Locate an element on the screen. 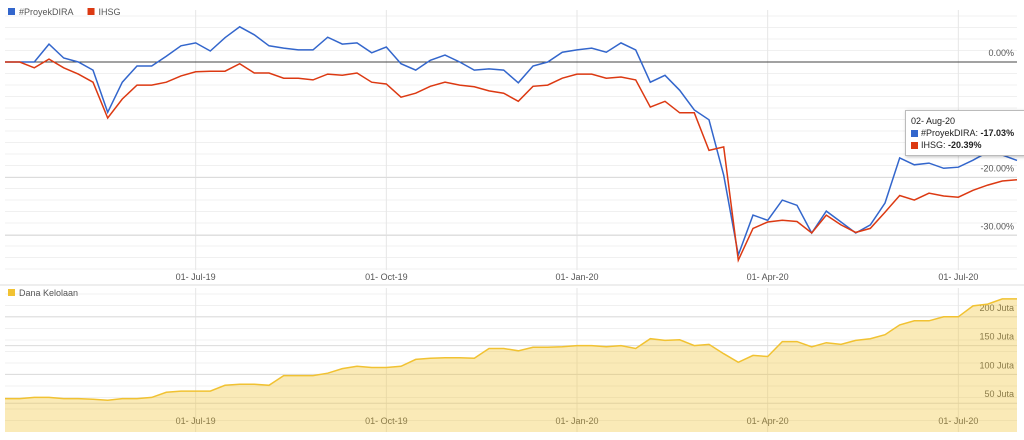  tooltip-row: #ProyekDIRA: -17.03% is located at coordinates (965, 133).